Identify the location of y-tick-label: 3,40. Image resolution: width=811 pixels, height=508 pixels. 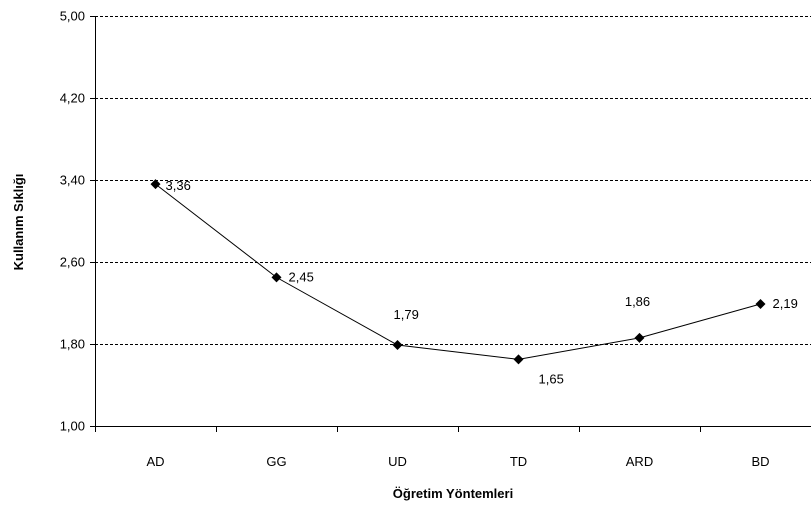
(72, 180).